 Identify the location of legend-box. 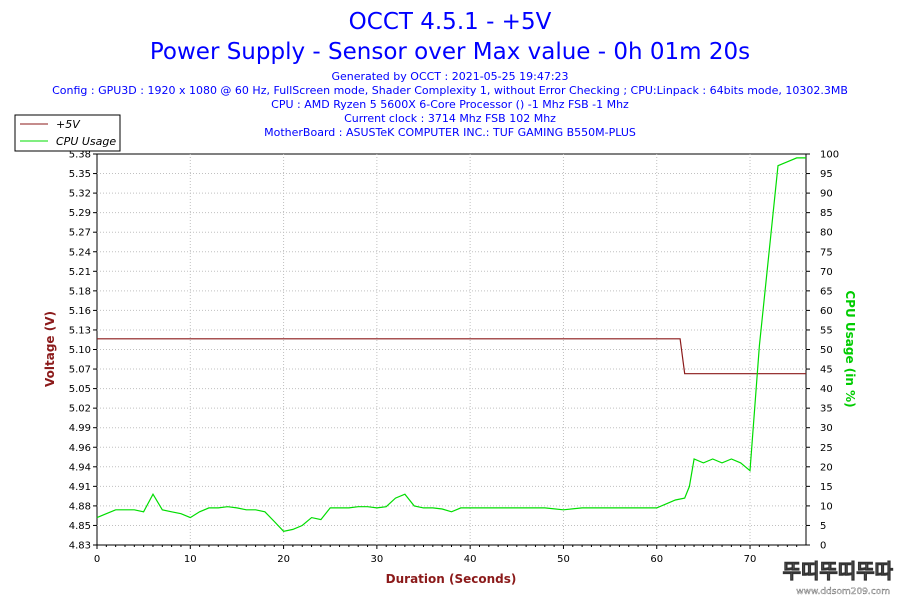
(67, 133).